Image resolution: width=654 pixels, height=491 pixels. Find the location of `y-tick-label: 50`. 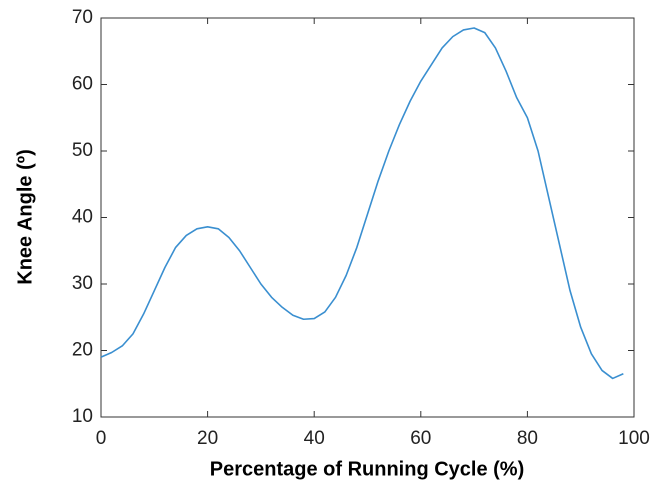

y-tick-label: 50 is located at coordinates (82, 150).